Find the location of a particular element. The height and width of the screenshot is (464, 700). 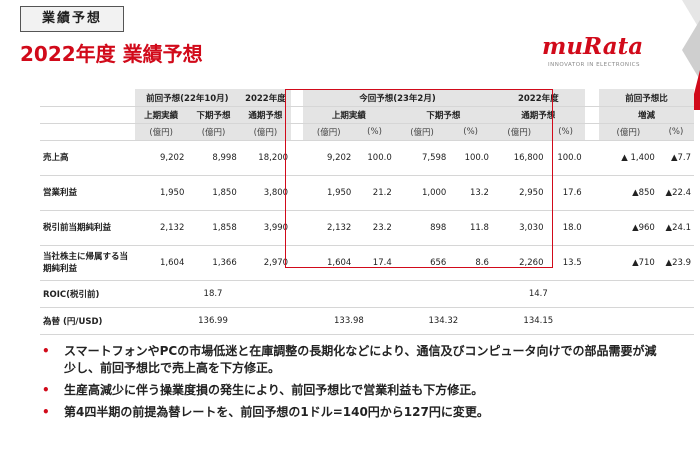

cell: 18.7 is located at coordinates (213, 294).